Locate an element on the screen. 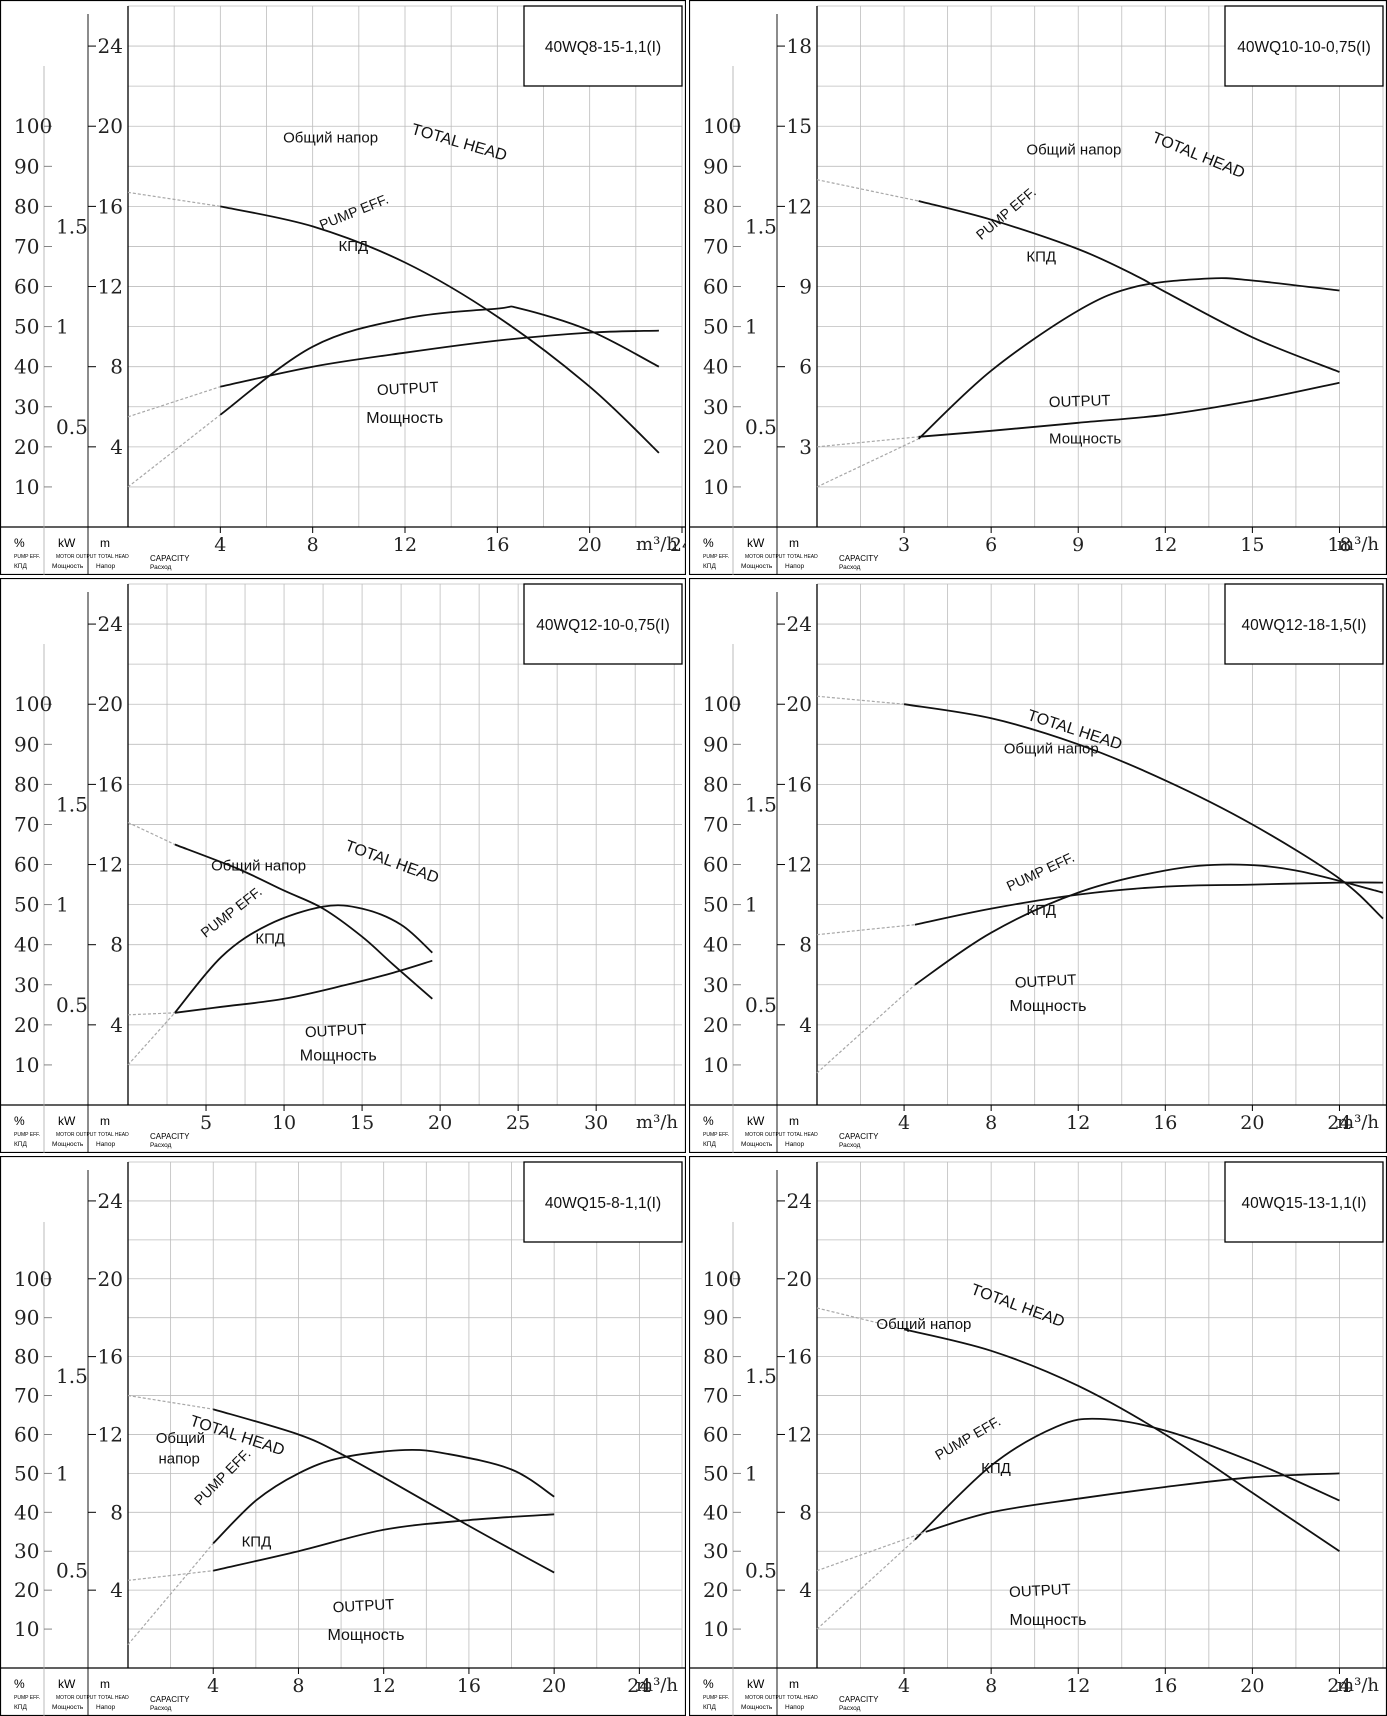 The height and width of the screenshot is (1716, 1387). curve-label: OUTPUT is located at coordinates (1045, 982).